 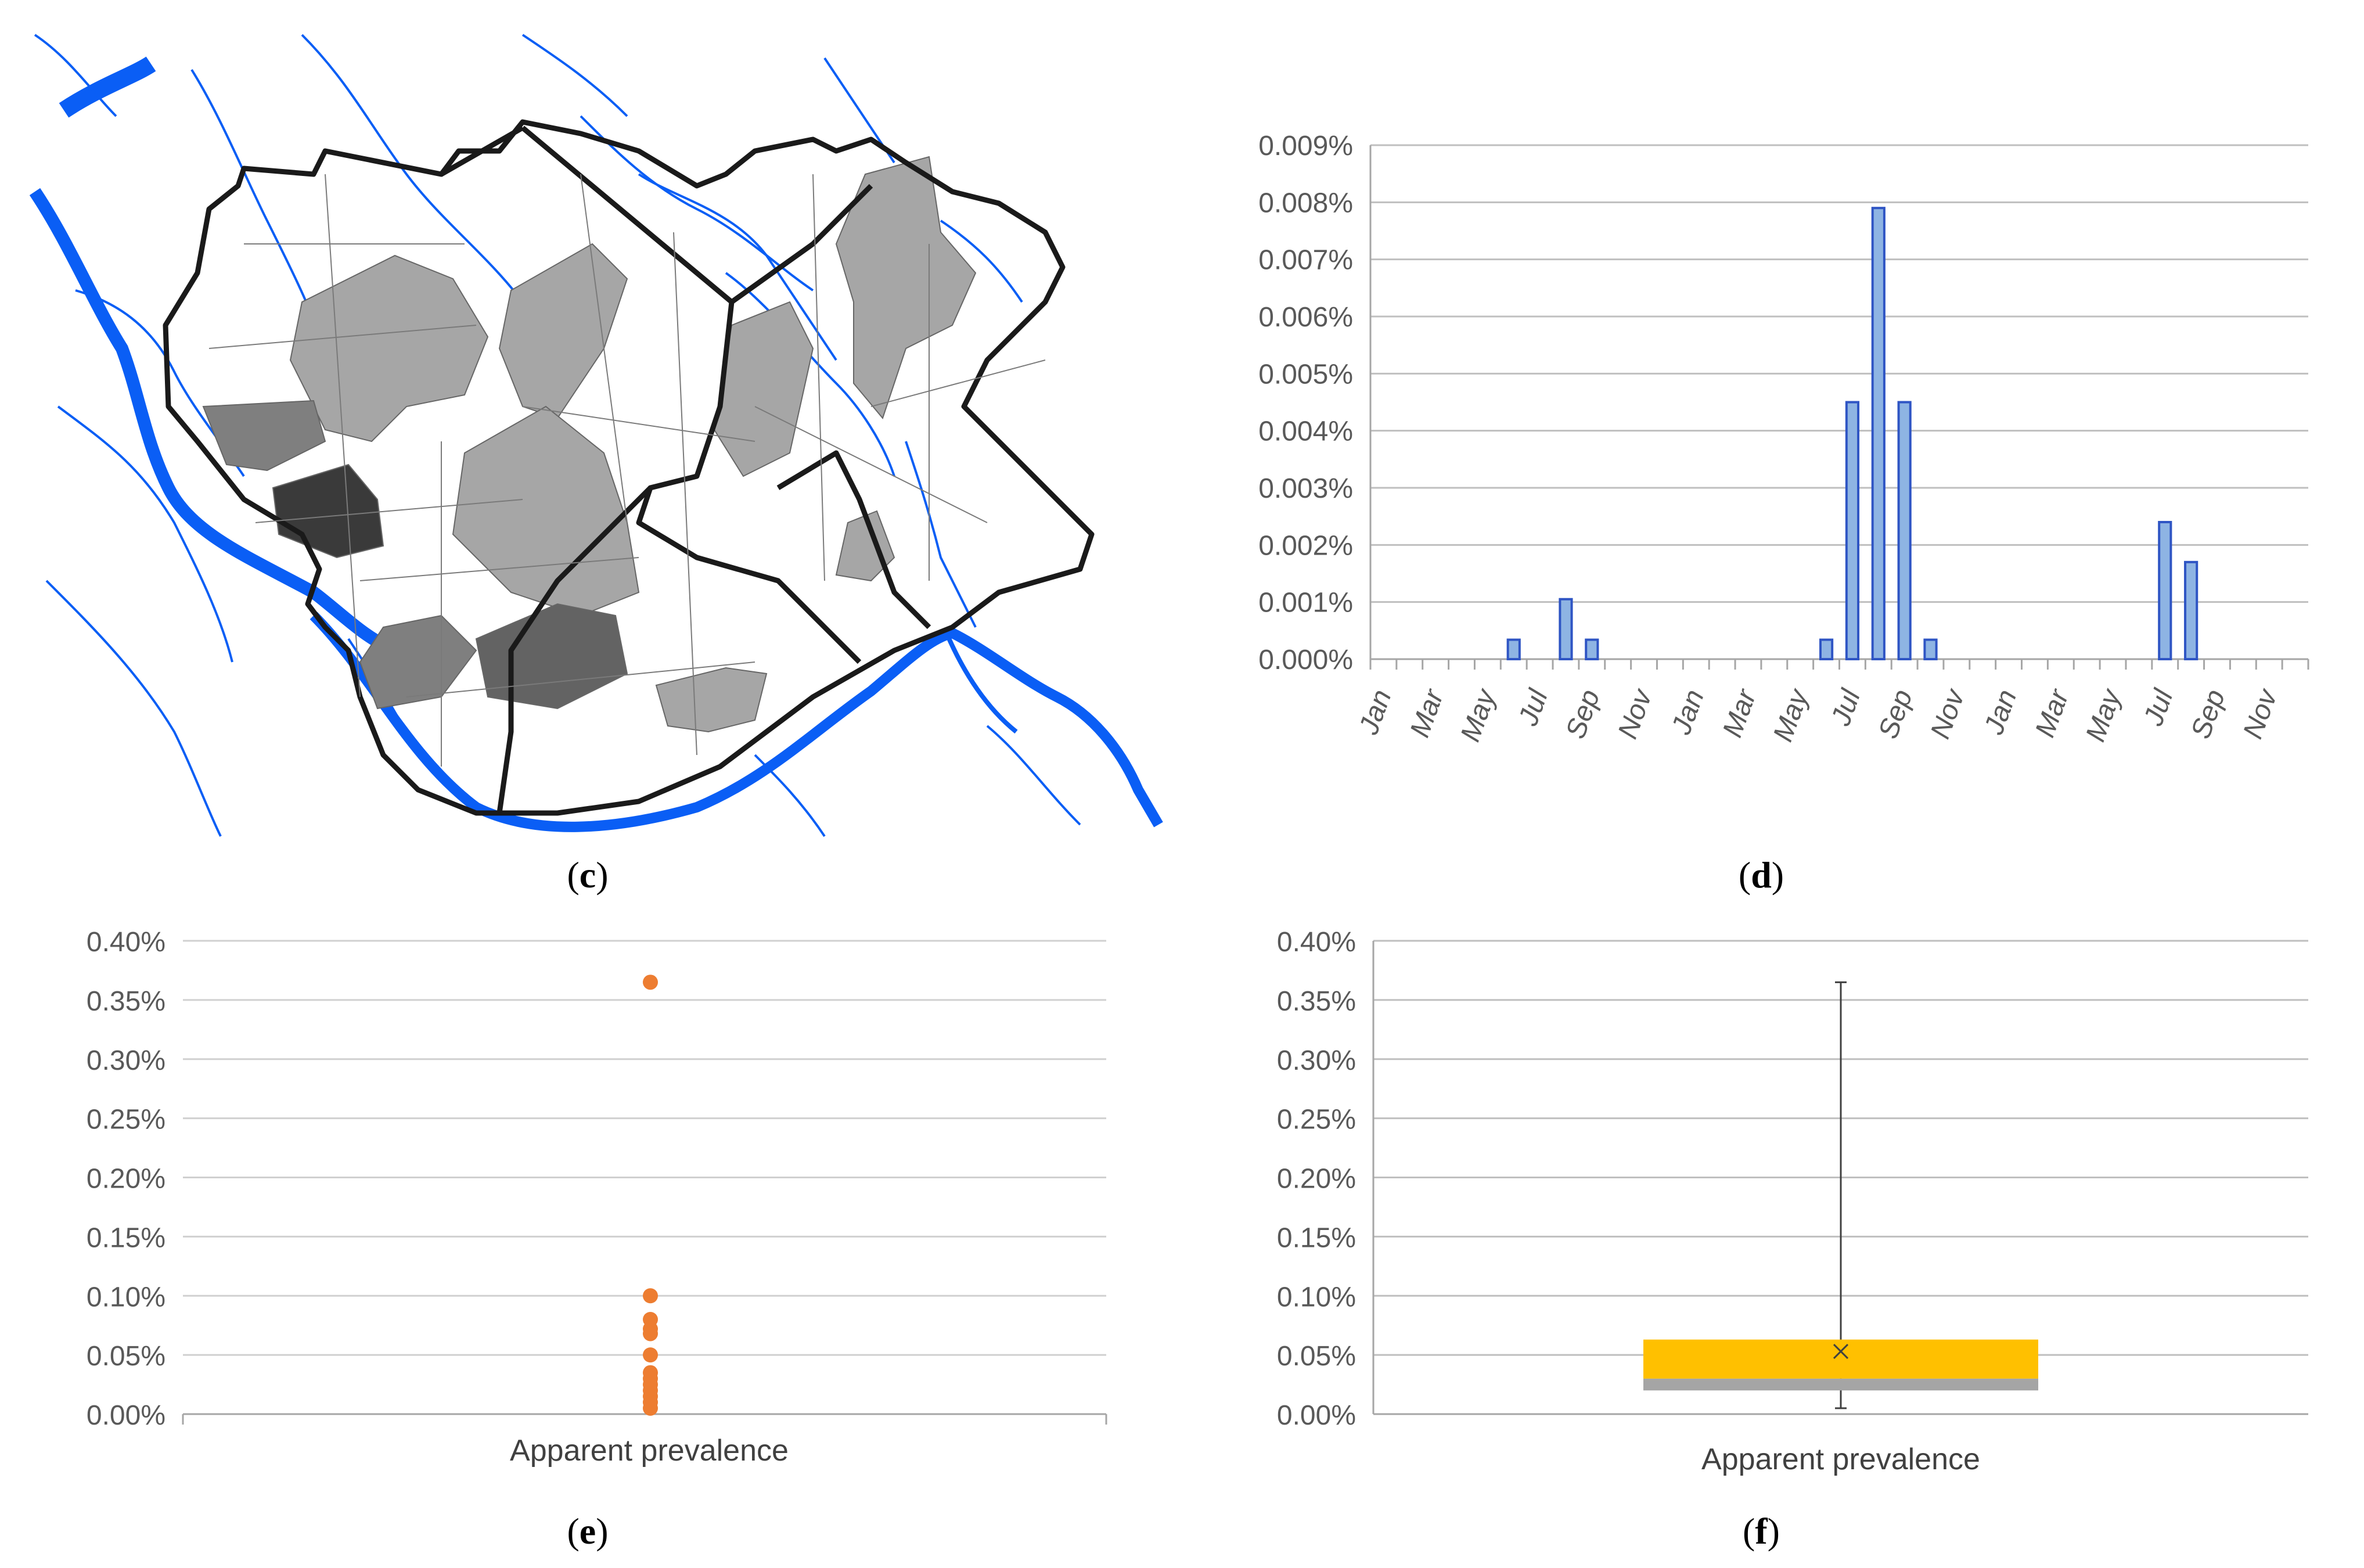 What do you see at coordinates (328, 511) in the screenshot?
I see `district-shade-darkest` at bounding box center [328, 511].